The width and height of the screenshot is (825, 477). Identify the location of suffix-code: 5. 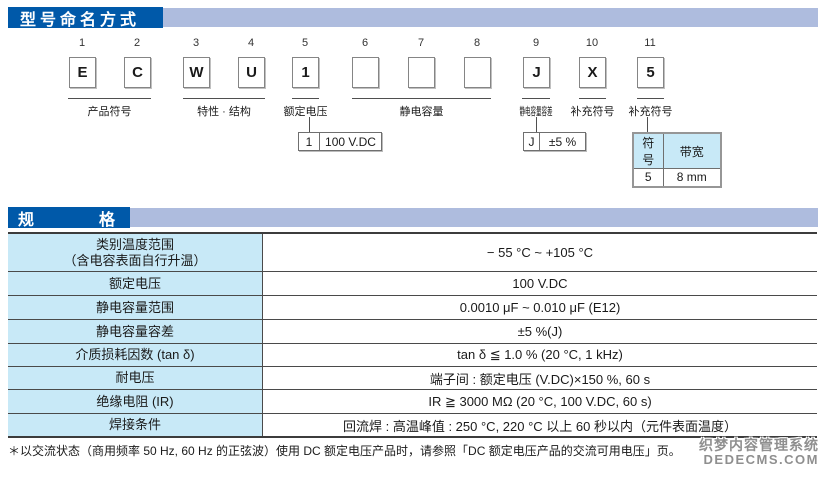
(648, 177).